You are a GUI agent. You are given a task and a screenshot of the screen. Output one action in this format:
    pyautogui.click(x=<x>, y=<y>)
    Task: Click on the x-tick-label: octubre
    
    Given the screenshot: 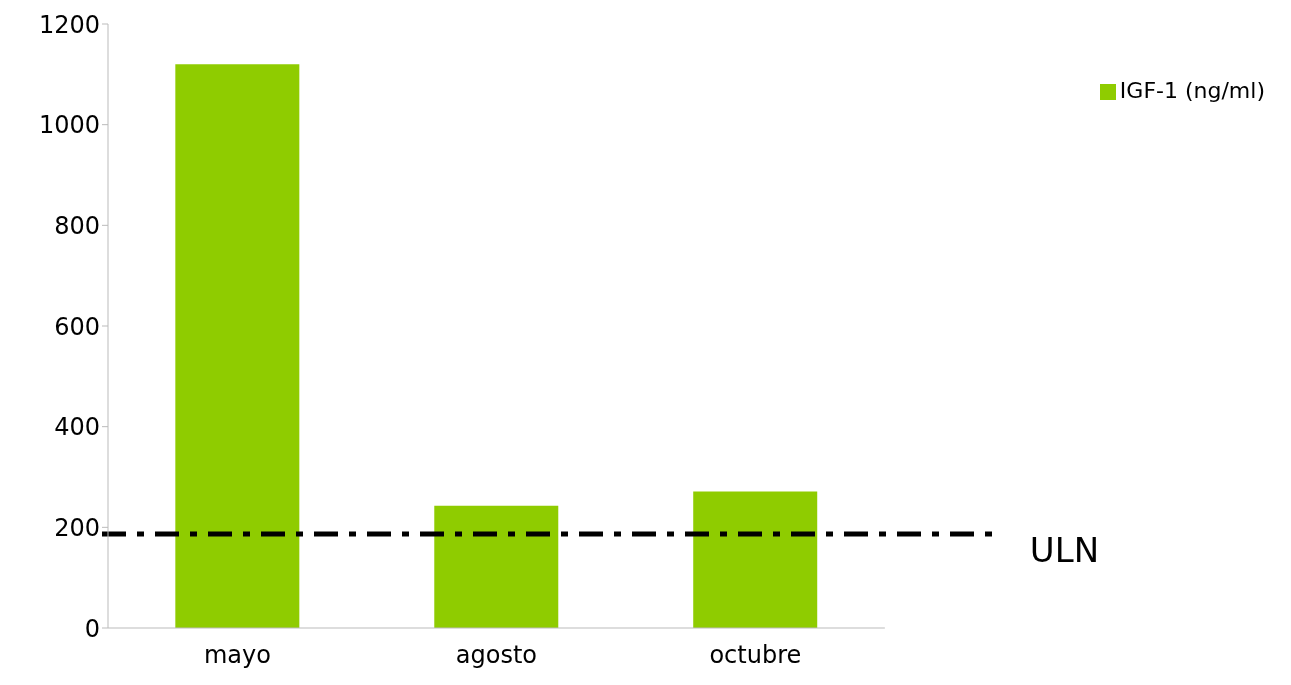 What is the action you would take?
    pyautogui.click(x=755, y=655)
    